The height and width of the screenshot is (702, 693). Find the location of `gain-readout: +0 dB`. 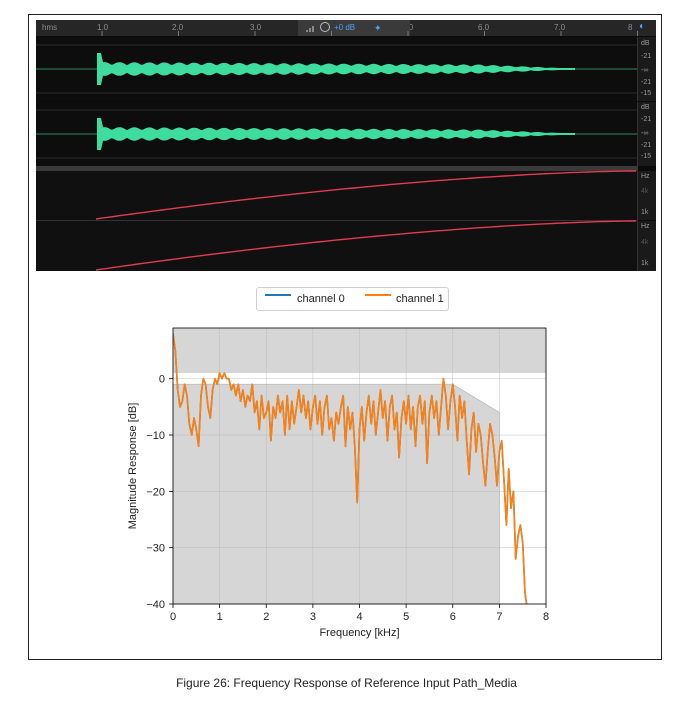

gain-readout: +0 dB is located at coordinates (345, 27).